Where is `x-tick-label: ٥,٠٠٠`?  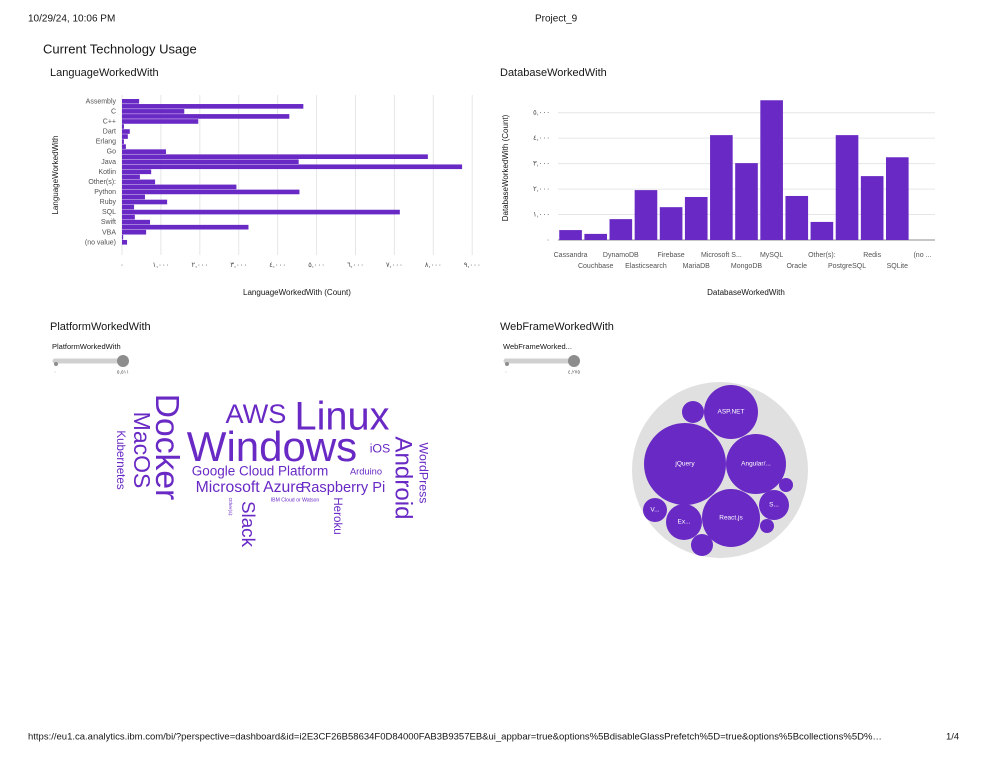
x-tick-label: ٥,٠٠٠ is located at coordinates (316, 265).